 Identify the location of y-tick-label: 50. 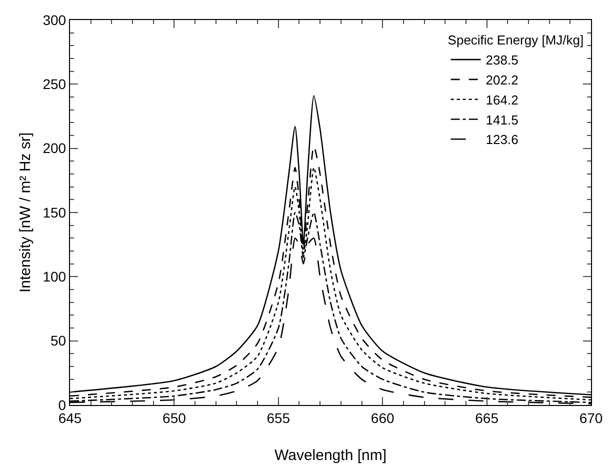
(58, 340).